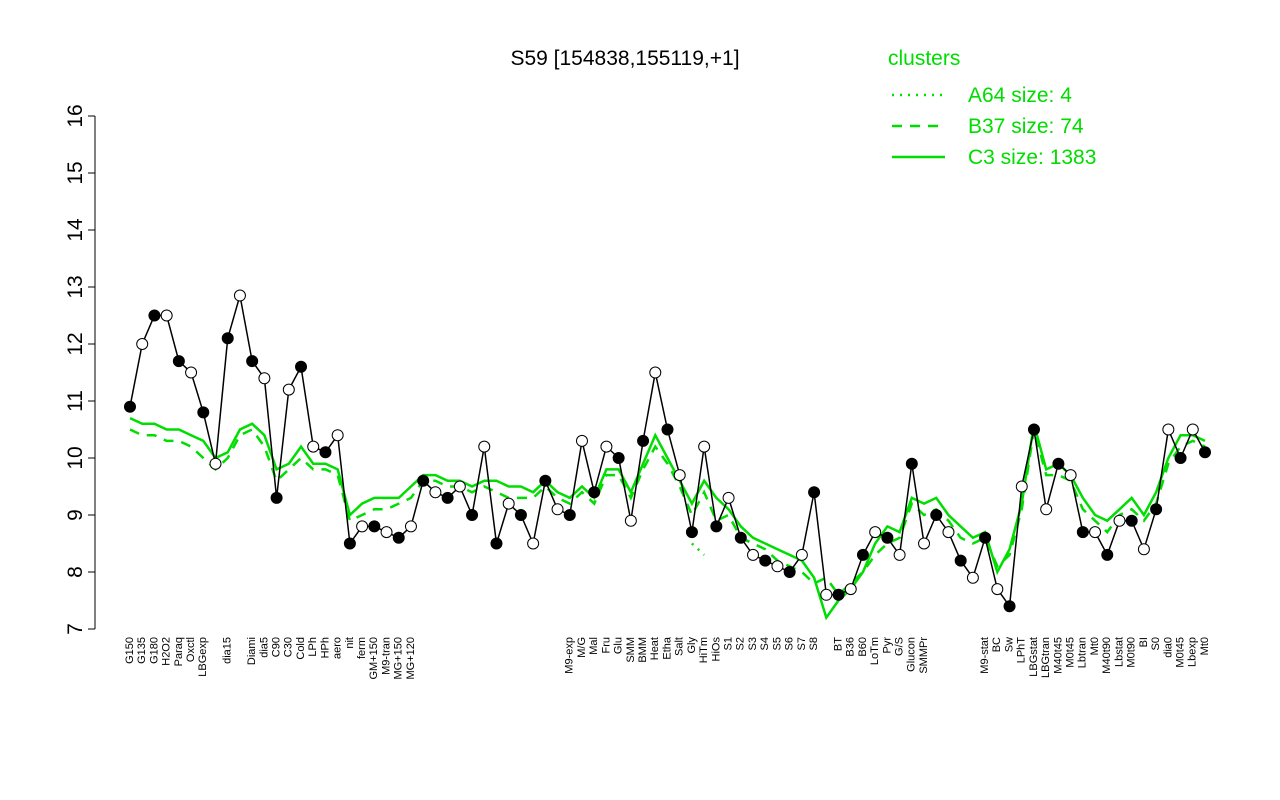 This screenshot has height=800, width=1280. Describe the element at coordinates (386, 656) in the screenshot. I see `x-tick-label: M9-tran` at that location.